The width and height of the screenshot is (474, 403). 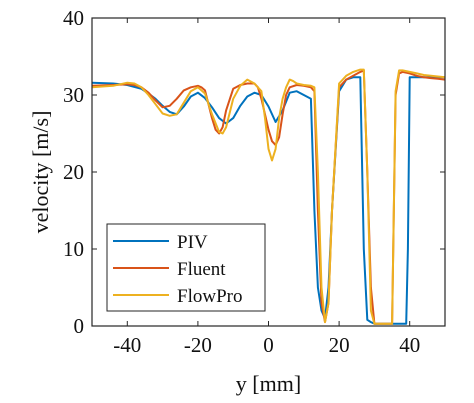 I want to click on legend-label-flowpro: FlowPro, so click(x=209, y=296).